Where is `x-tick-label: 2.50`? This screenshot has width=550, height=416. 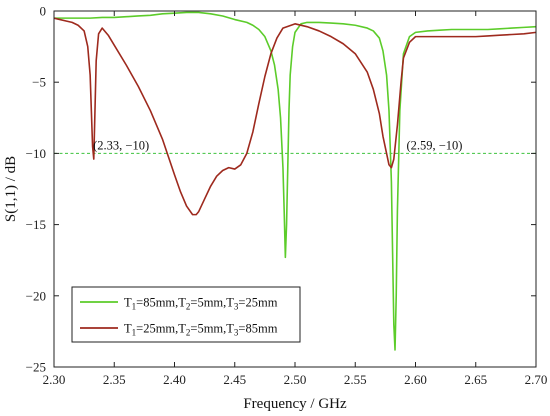 x-tick-label: 2.50 is located at coordinates (295, 379).